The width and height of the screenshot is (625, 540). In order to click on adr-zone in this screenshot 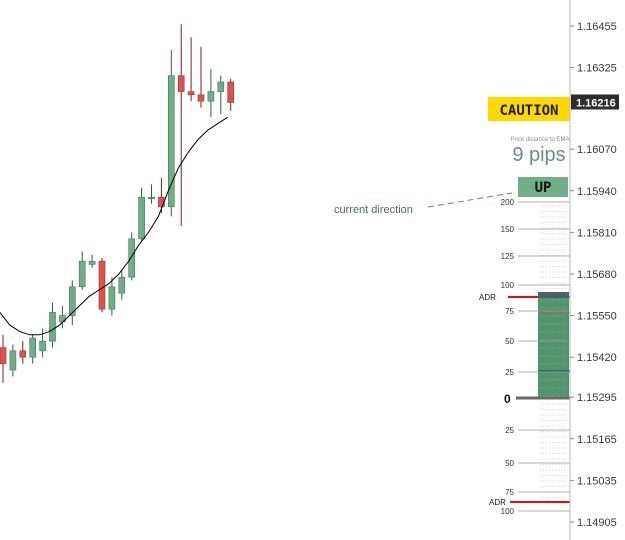, I will do `click(553, 345)`.